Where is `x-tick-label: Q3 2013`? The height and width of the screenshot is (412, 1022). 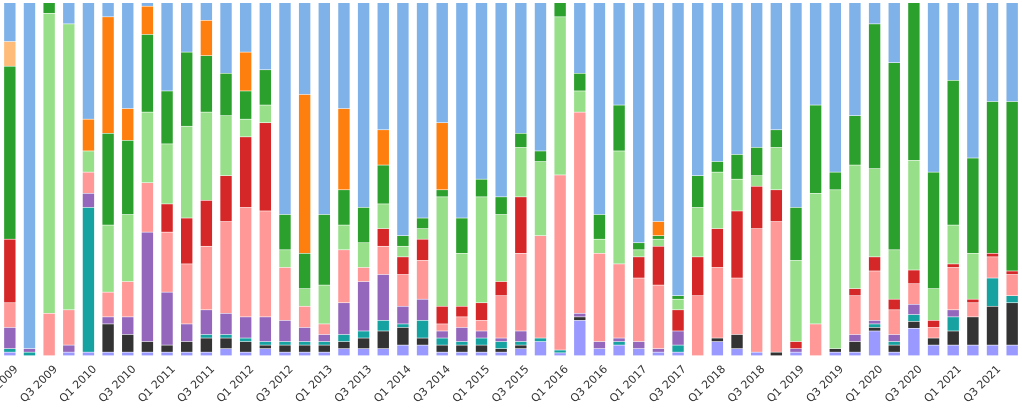
x-tick-label: Q3 2013 is located at coordinates (353, 384).